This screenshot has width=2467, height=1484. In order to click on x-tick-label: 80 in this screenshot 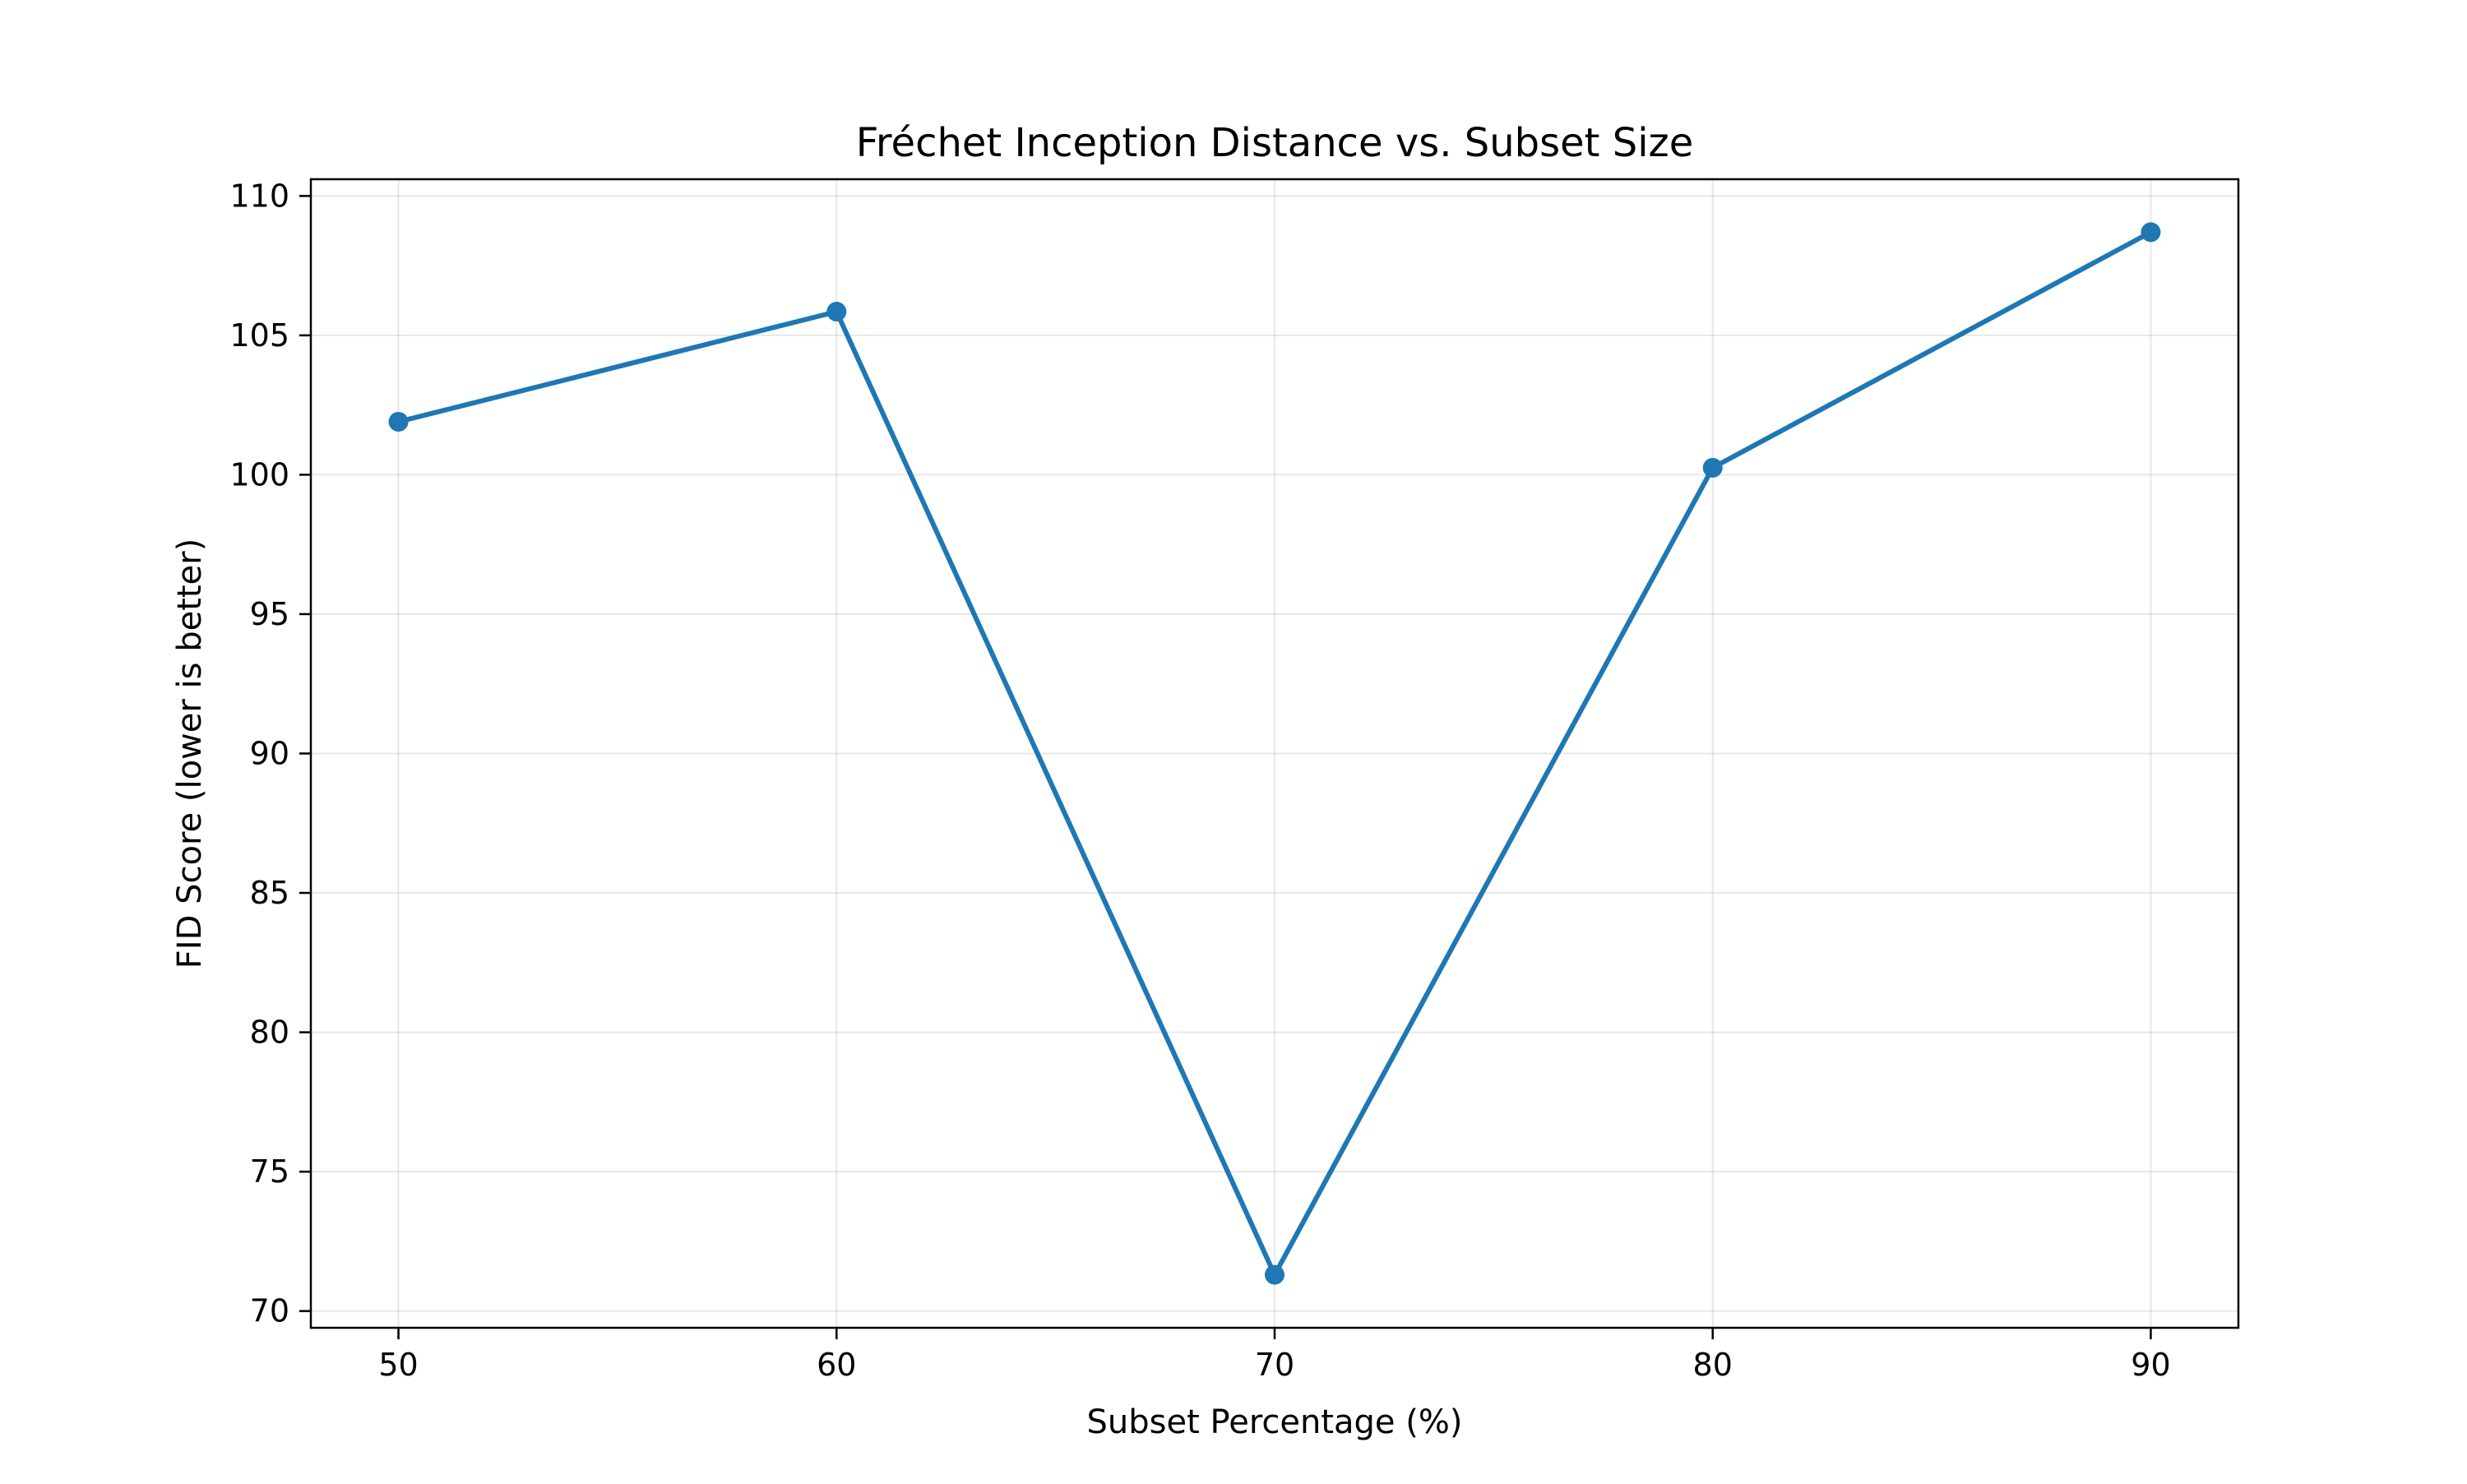, I will do `click(1713, 1365)`.